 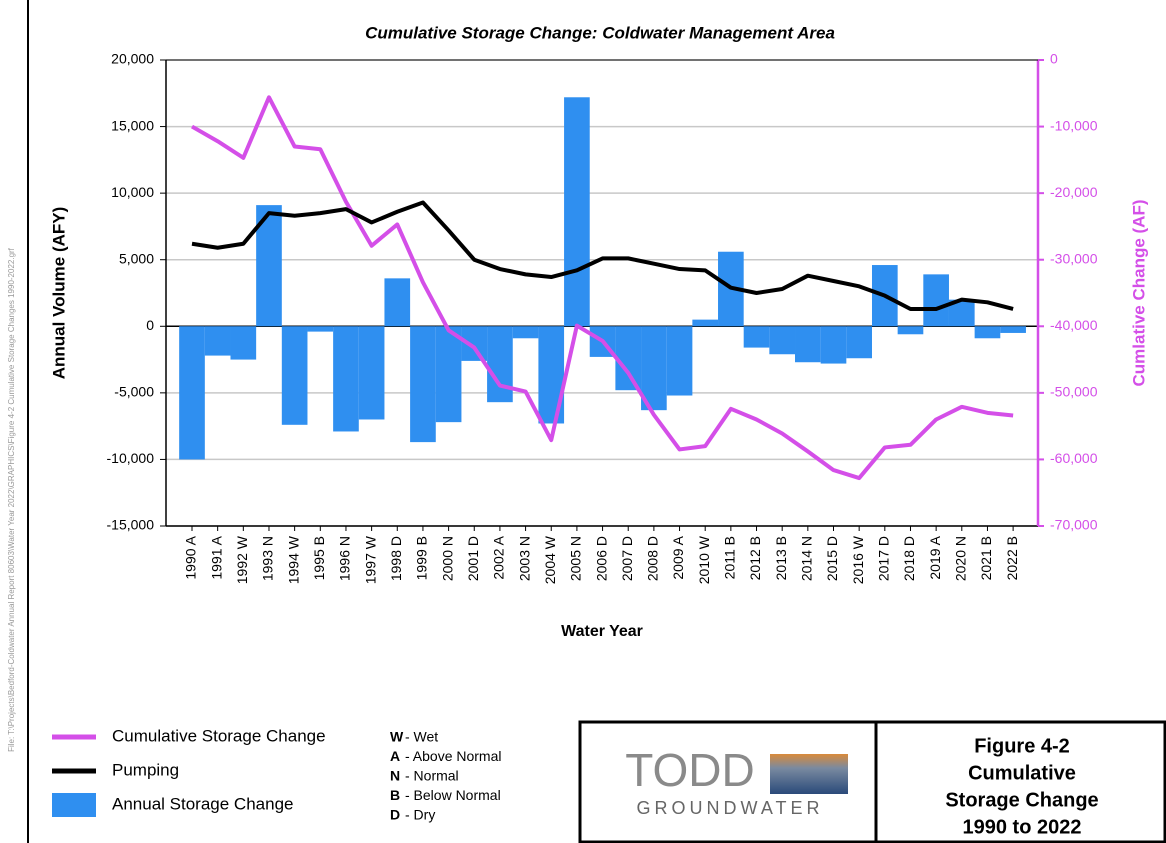 I want to click on x-tick-label: 1996 N, so click(x=345, y=558).